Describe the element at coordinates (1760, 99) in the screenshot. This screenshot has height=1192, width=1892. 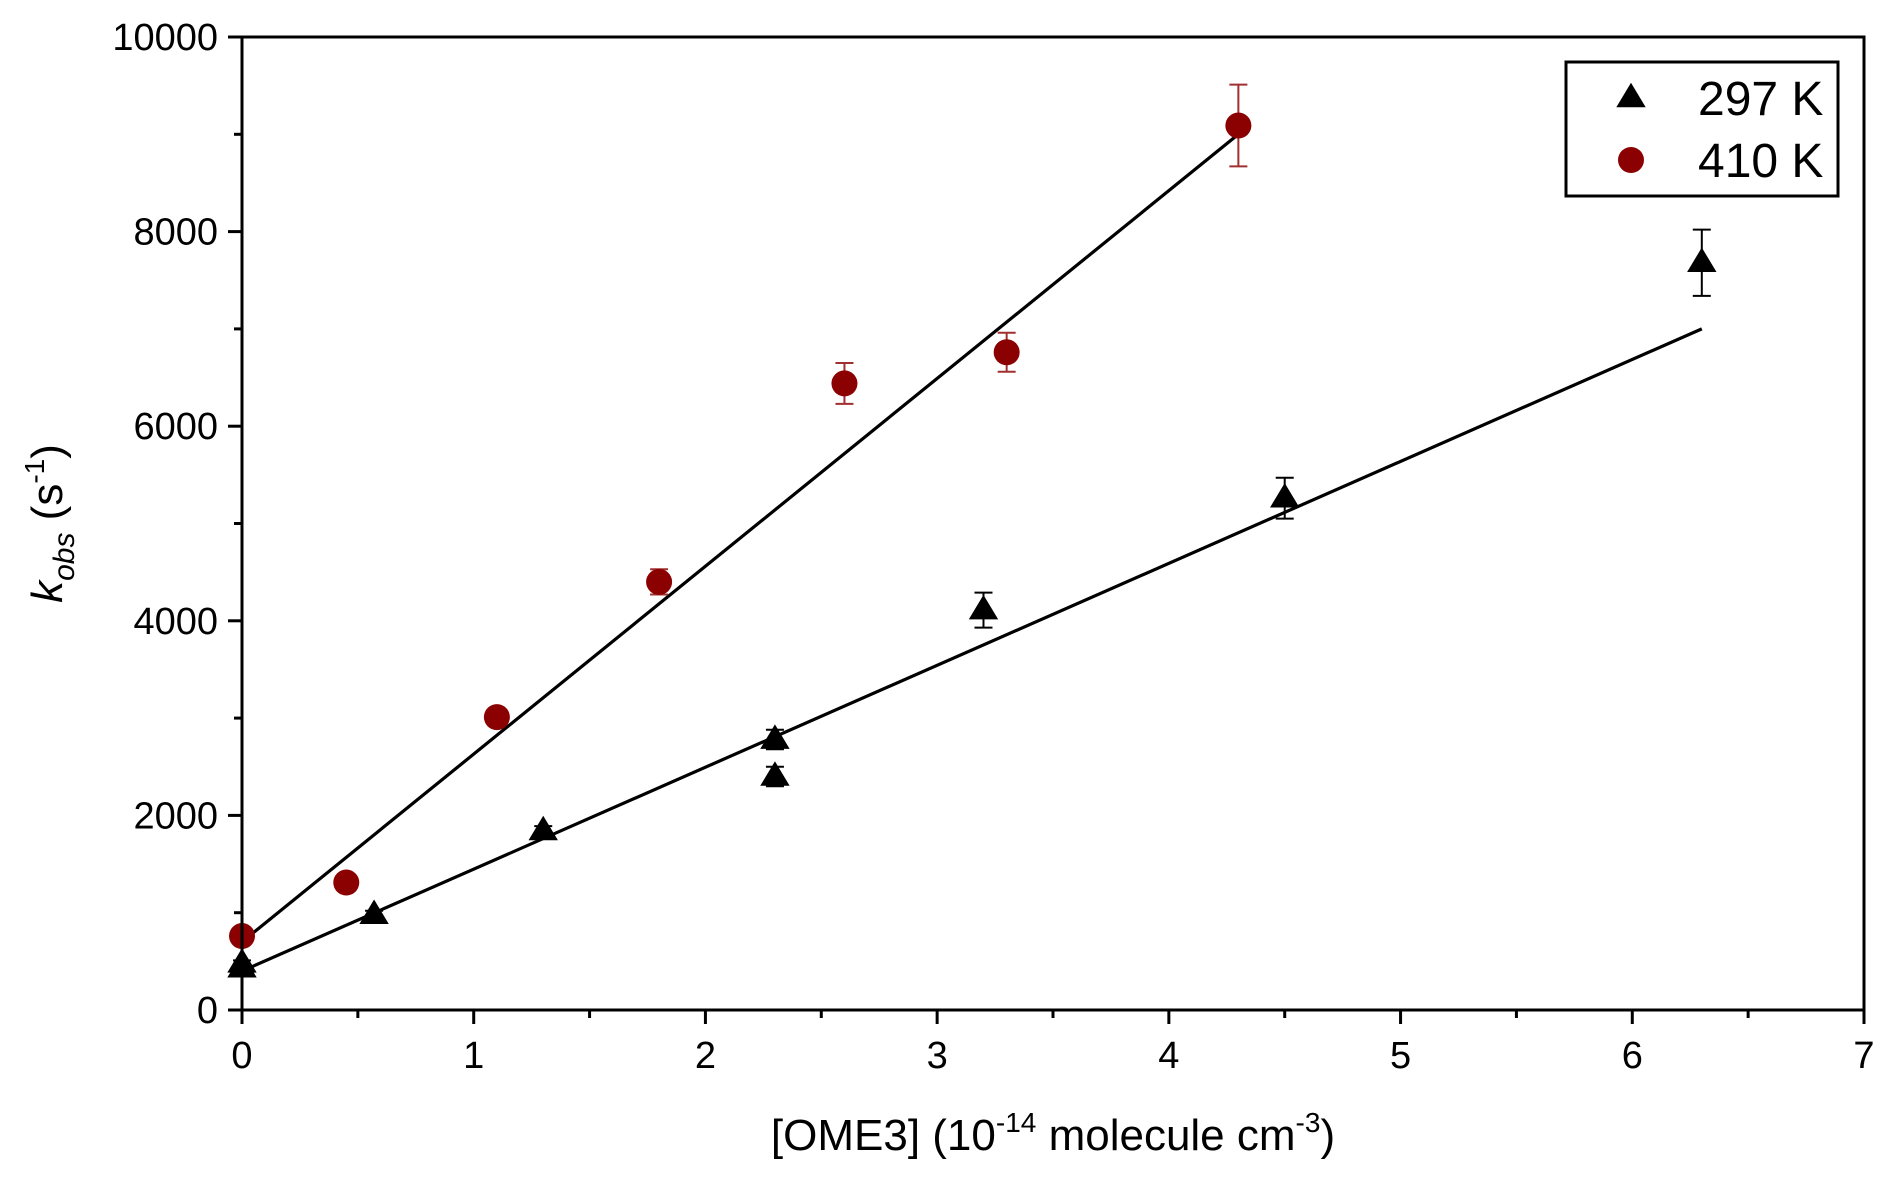
I see `legend-label: 297 K` at that location.